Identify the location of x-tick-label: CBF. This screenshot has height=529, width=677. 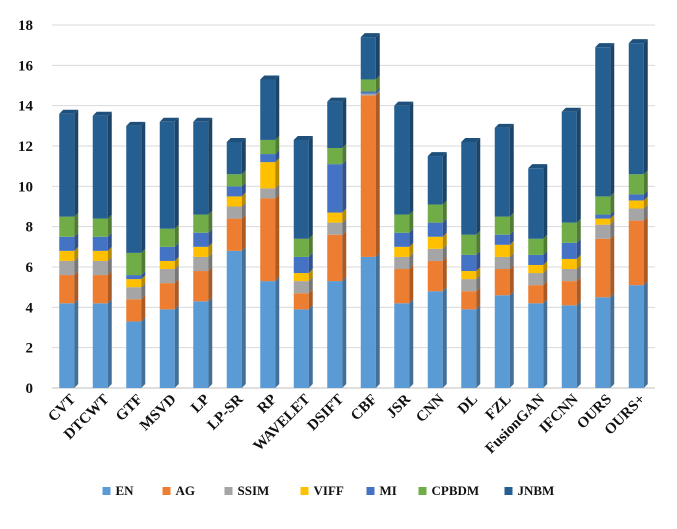
(364, 408).